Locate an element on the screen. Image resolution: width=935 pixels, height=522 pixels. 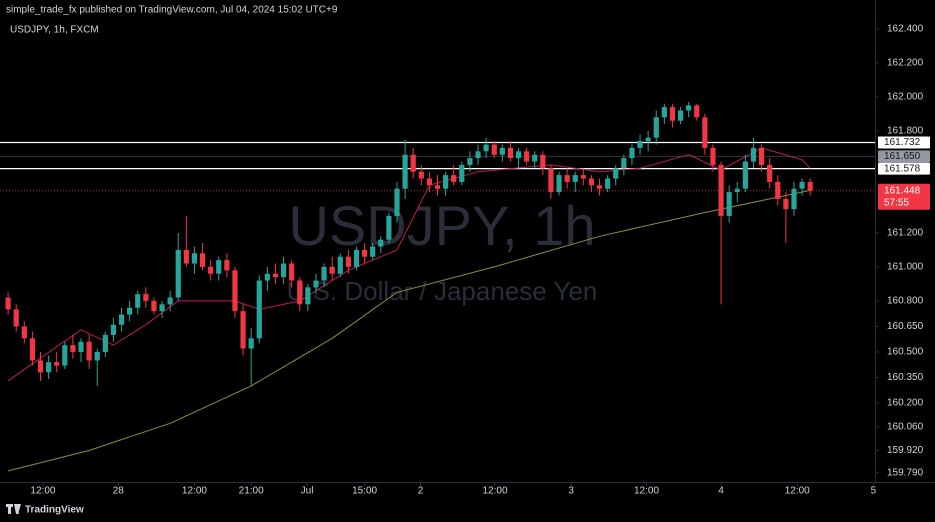
y-tick-label: 161.800 is located at coordinates (905, 131).